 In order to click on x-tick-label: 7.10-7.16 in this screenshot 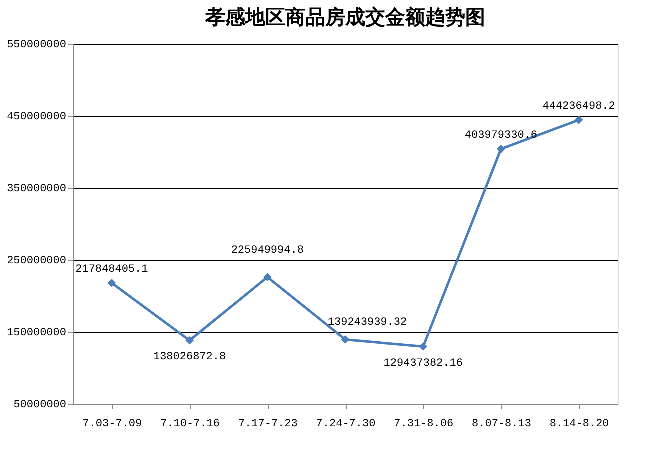, I will do `click(190, 424)`.